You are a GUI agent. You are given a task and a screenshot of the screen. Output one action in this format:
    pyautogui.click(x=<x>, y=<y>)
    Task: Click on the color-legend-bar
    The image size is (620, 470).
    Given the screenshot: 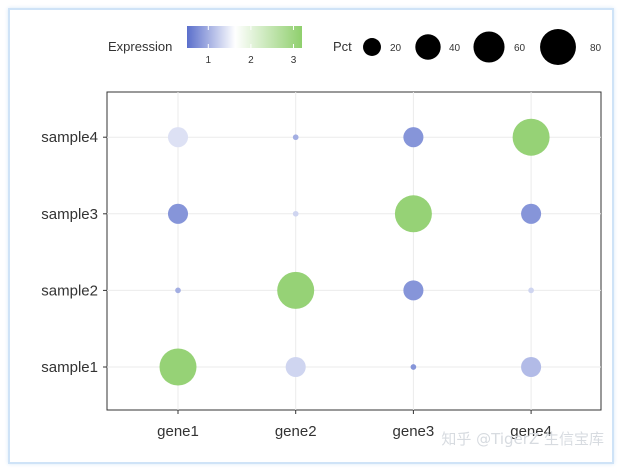 What is the action you would take?
    pyautogui.click(x=244, y=37)
    